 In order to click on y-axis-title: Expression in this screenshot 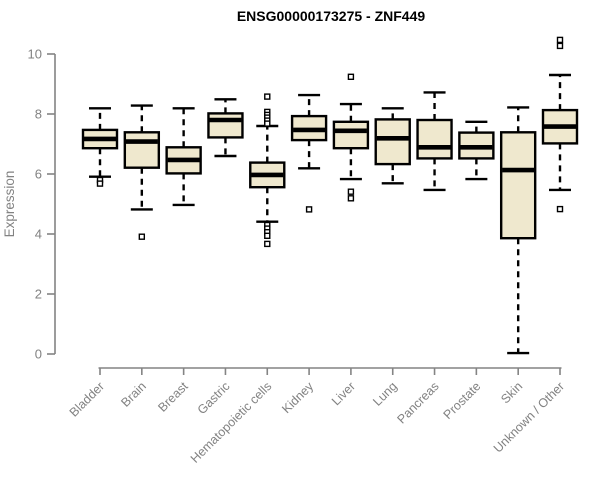, I will do `click(9, 204)`.